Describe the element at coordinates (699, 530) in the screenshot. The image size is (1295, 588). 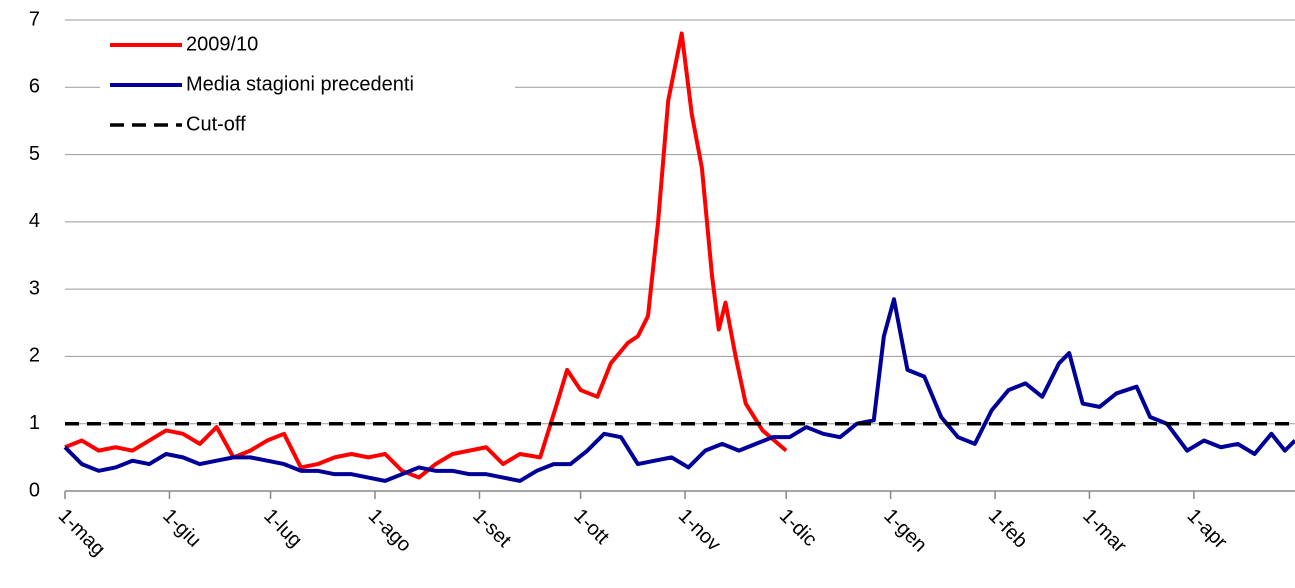
I see `x-tick-label: 1-nov` at that location.